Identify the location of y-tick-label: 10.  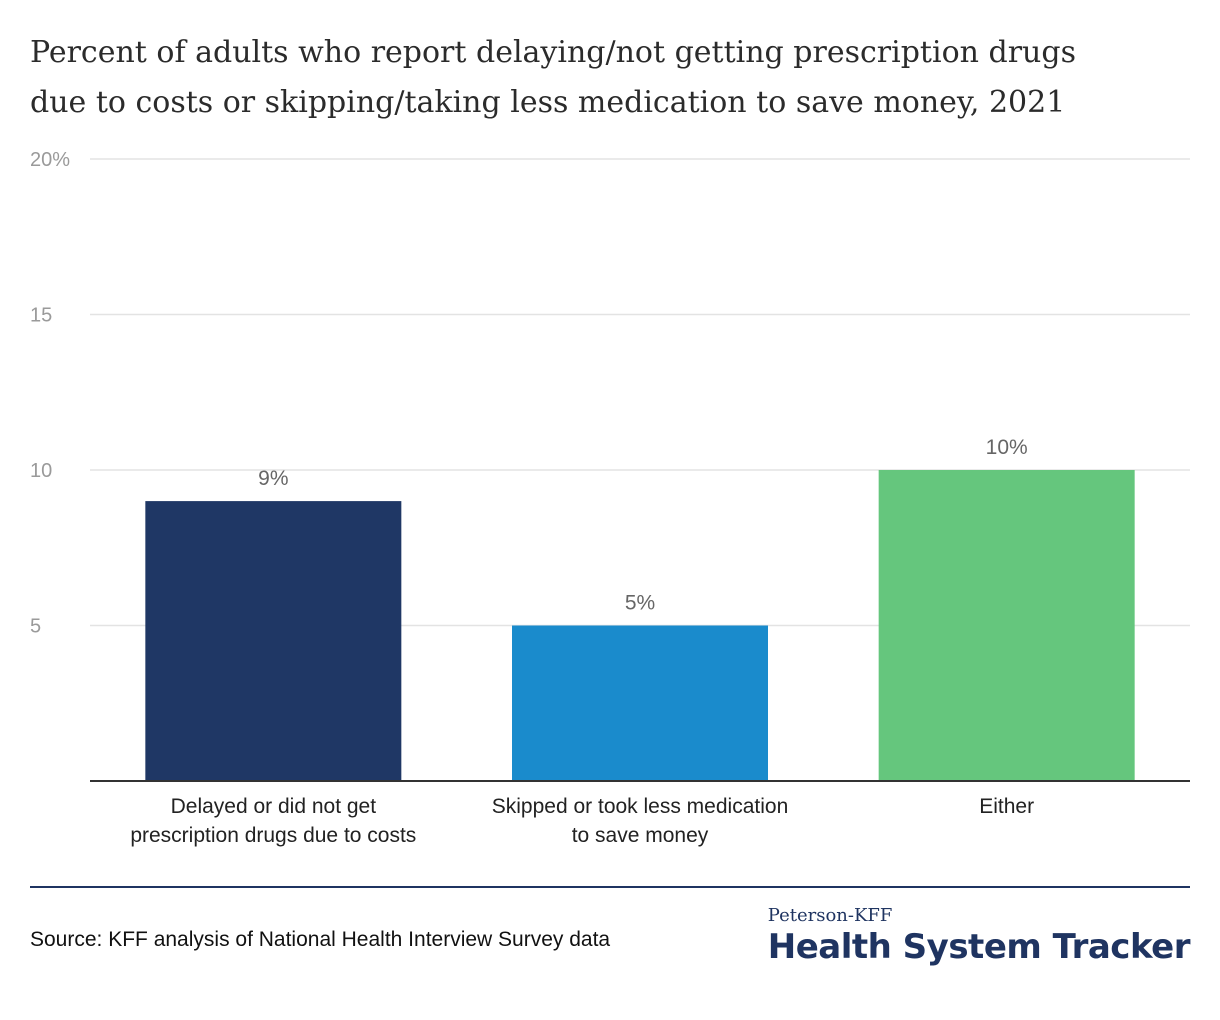
(41, 471).